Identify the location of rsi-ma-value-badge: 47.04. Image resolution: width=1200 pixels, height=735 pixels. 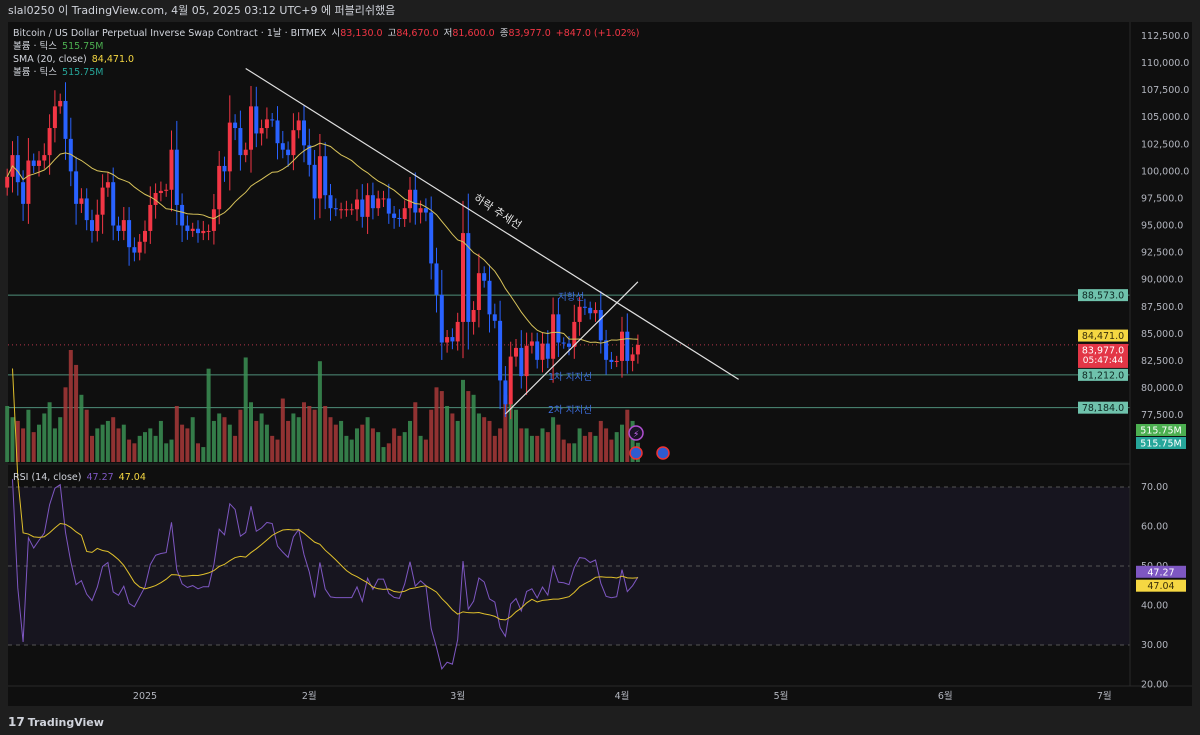
(1160, 586).